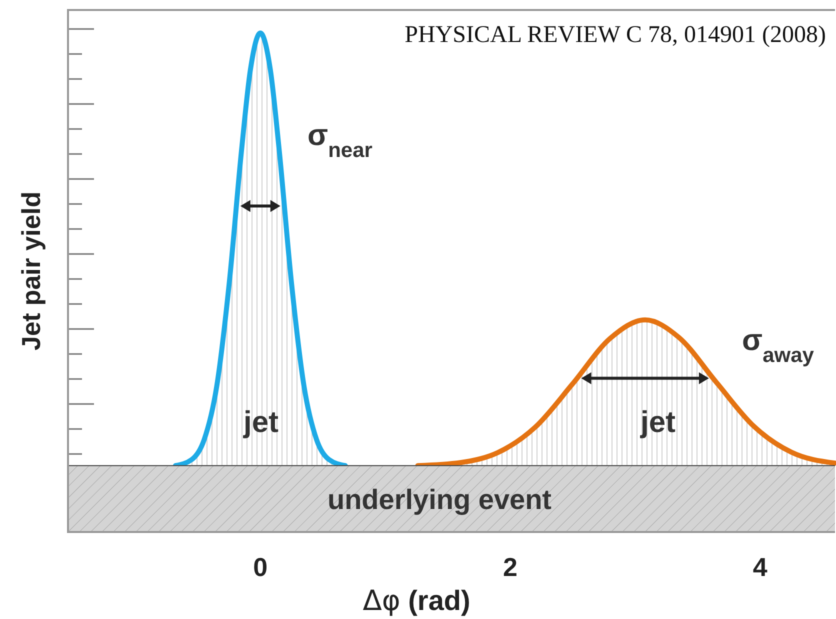  I want to click on annotation: σ$_{away}$, so click(778, 345).